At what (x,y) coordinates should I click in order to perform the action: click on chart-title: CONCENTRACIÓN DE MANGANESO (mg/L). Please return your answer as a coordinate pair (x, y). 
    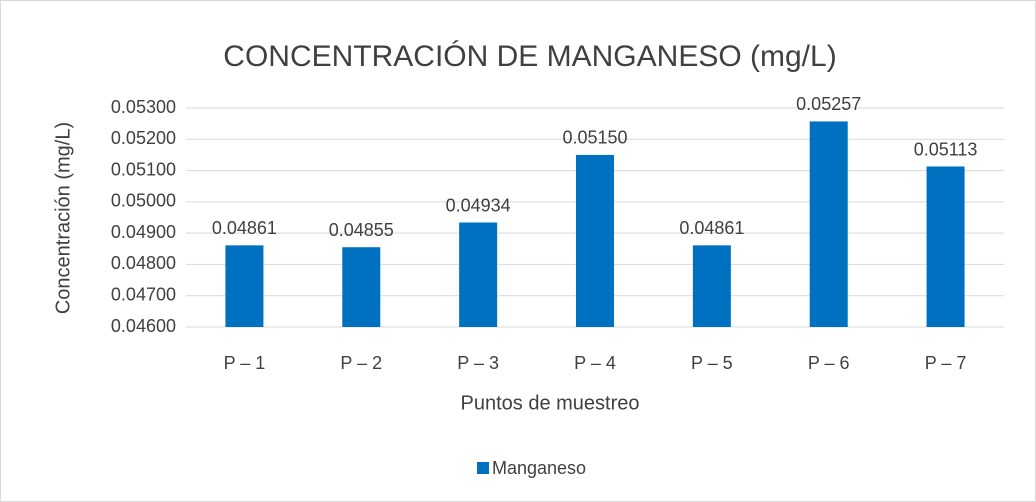
    Looking at the image, I should click on (529, 56).